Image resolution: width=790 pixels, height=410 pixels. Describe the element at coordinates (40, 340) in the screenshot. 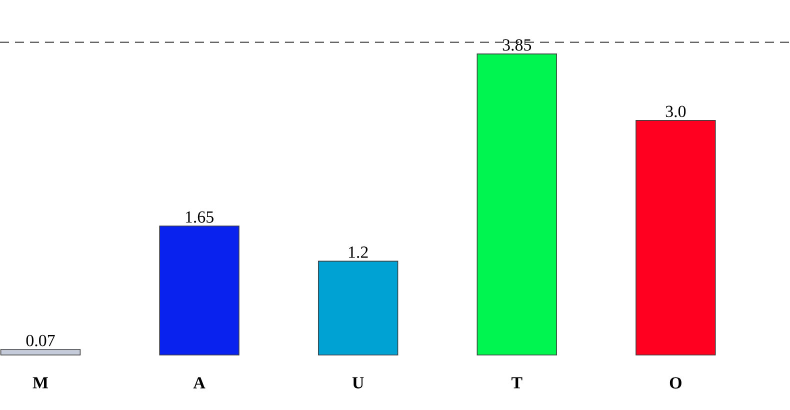

I see `data-label: 0.07` at that location.